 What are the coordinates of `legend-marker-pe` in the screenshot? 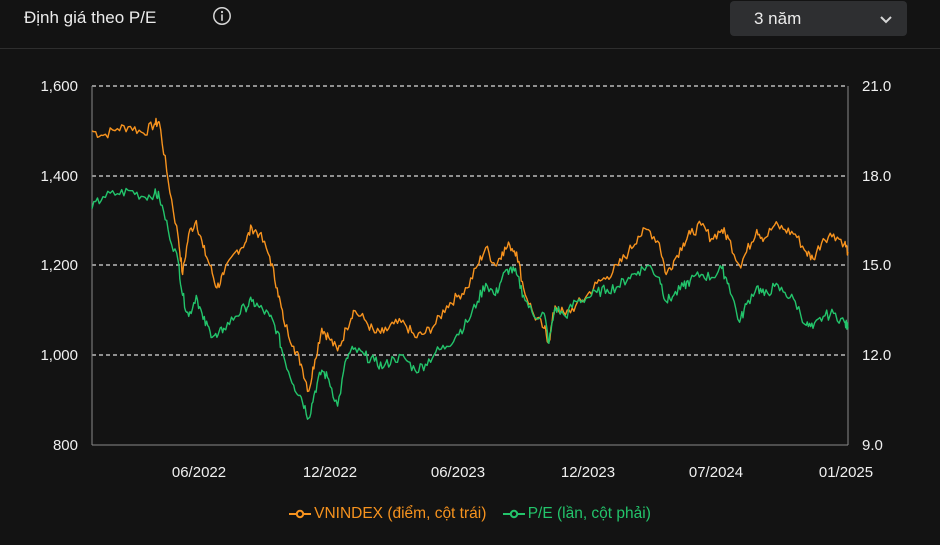 It's located at (513, 514).